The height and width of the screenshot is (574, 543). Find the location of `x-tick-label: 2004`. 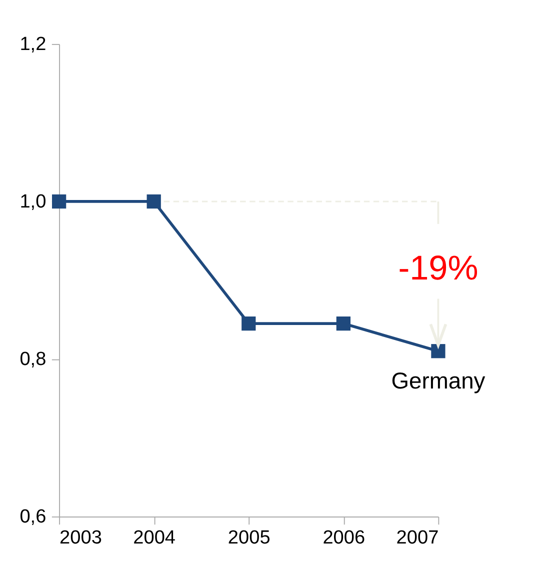

x-tick-label: 2004 is located at coordinates (154, 538).